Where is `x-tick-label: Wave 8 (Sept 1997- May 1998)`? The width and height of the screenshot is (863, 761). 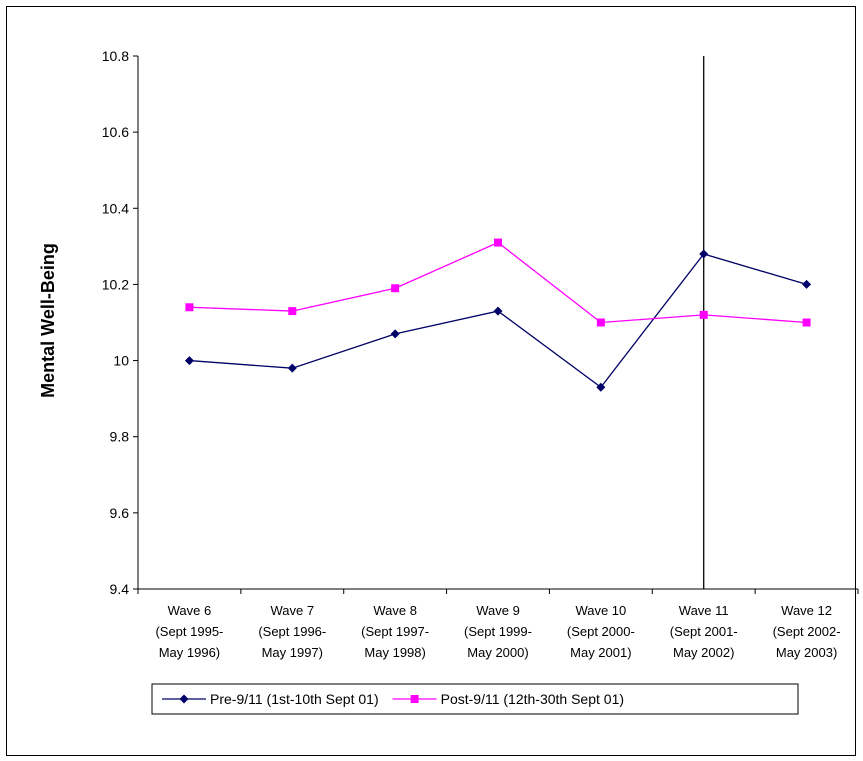 x-tick-label: Wave 8 (Sept 1997- May 1998) is located at coordinates (395, 631).